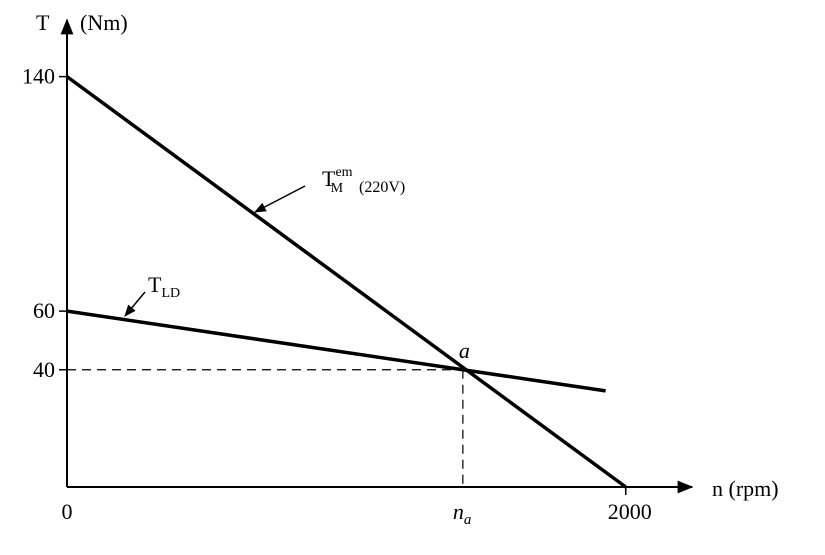 This screenshot has width=825, height=555. I want to click on series-line, so click(336, 351).